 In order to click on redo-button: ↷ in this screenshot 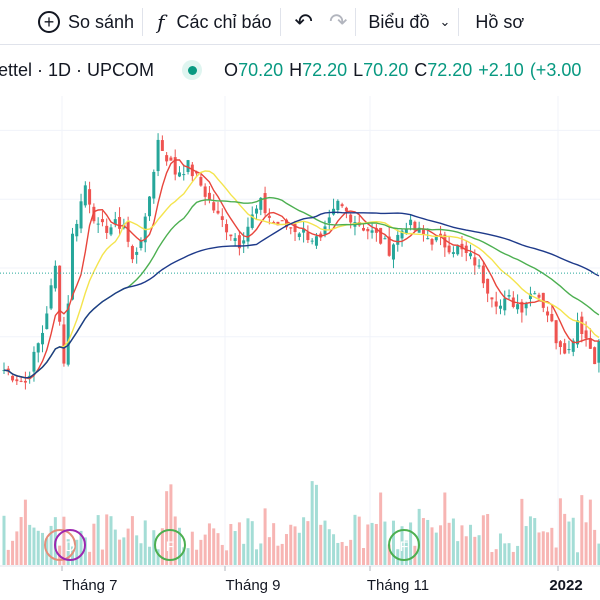, I will do `click(338, 22)`.